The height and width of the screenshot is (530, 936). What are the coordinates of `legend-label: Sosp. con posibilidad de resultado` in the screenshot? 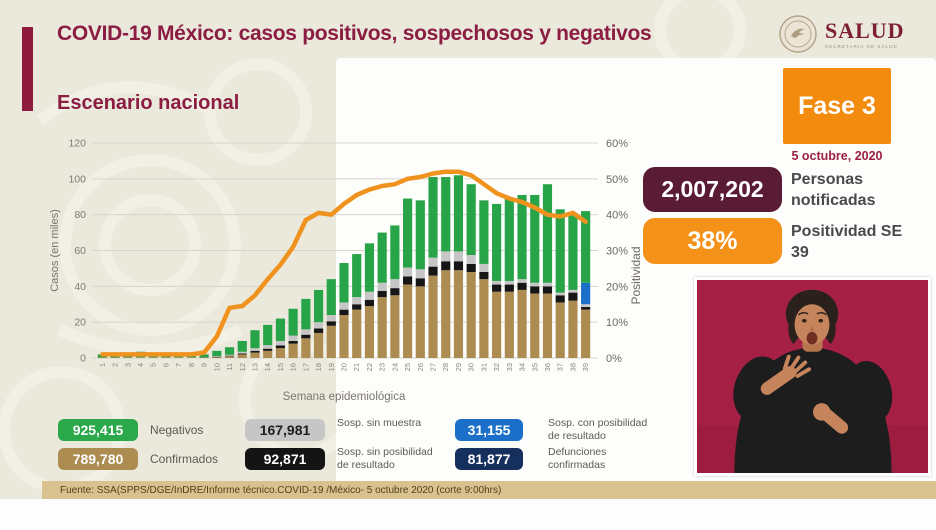 It's located at (598, 429).